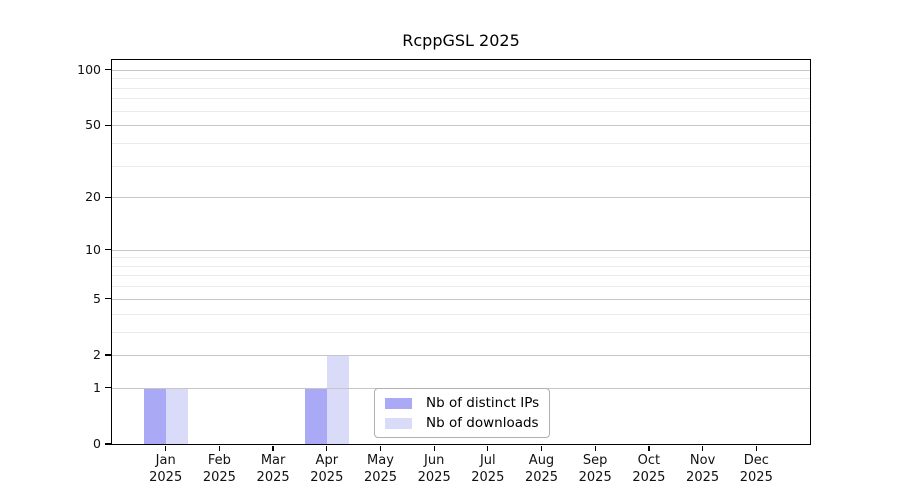 This screenshot has width=900, height=500. Describe the element at coordinates (488, 469) in the screenshot. I see `x-tick-label: Jul 2025` at that location.